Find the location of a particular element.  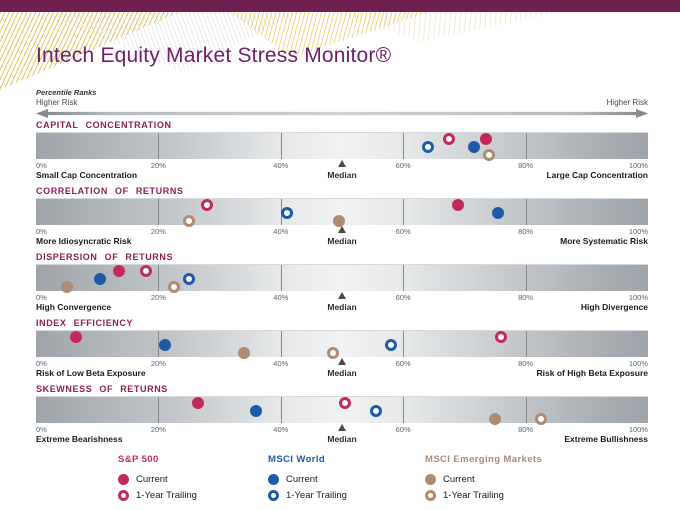

percentile-ranks-label: Percentile Ranks is located at coordinates (66, 92).